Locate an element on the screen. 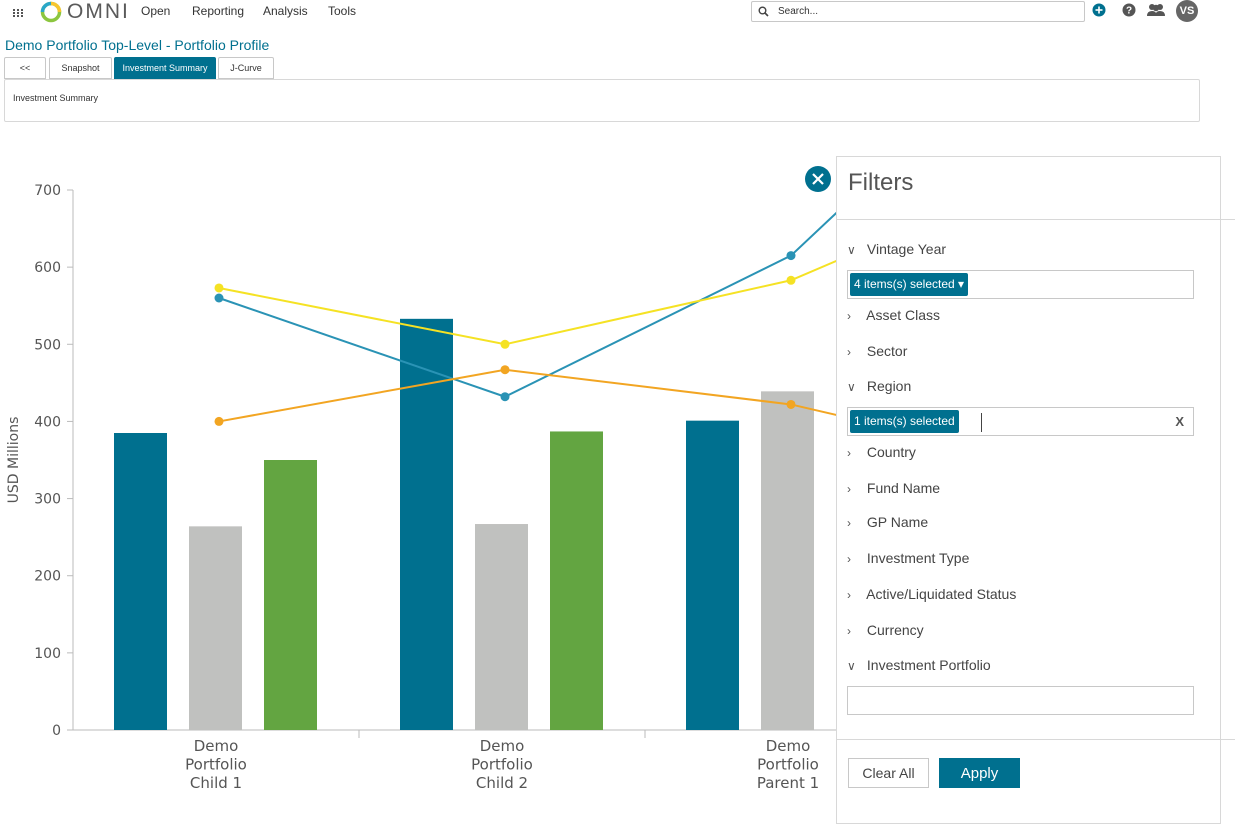 The height and width of the screenshot is (838, 1235). y-tick-label: 400 is located at coordinates (47, 422).